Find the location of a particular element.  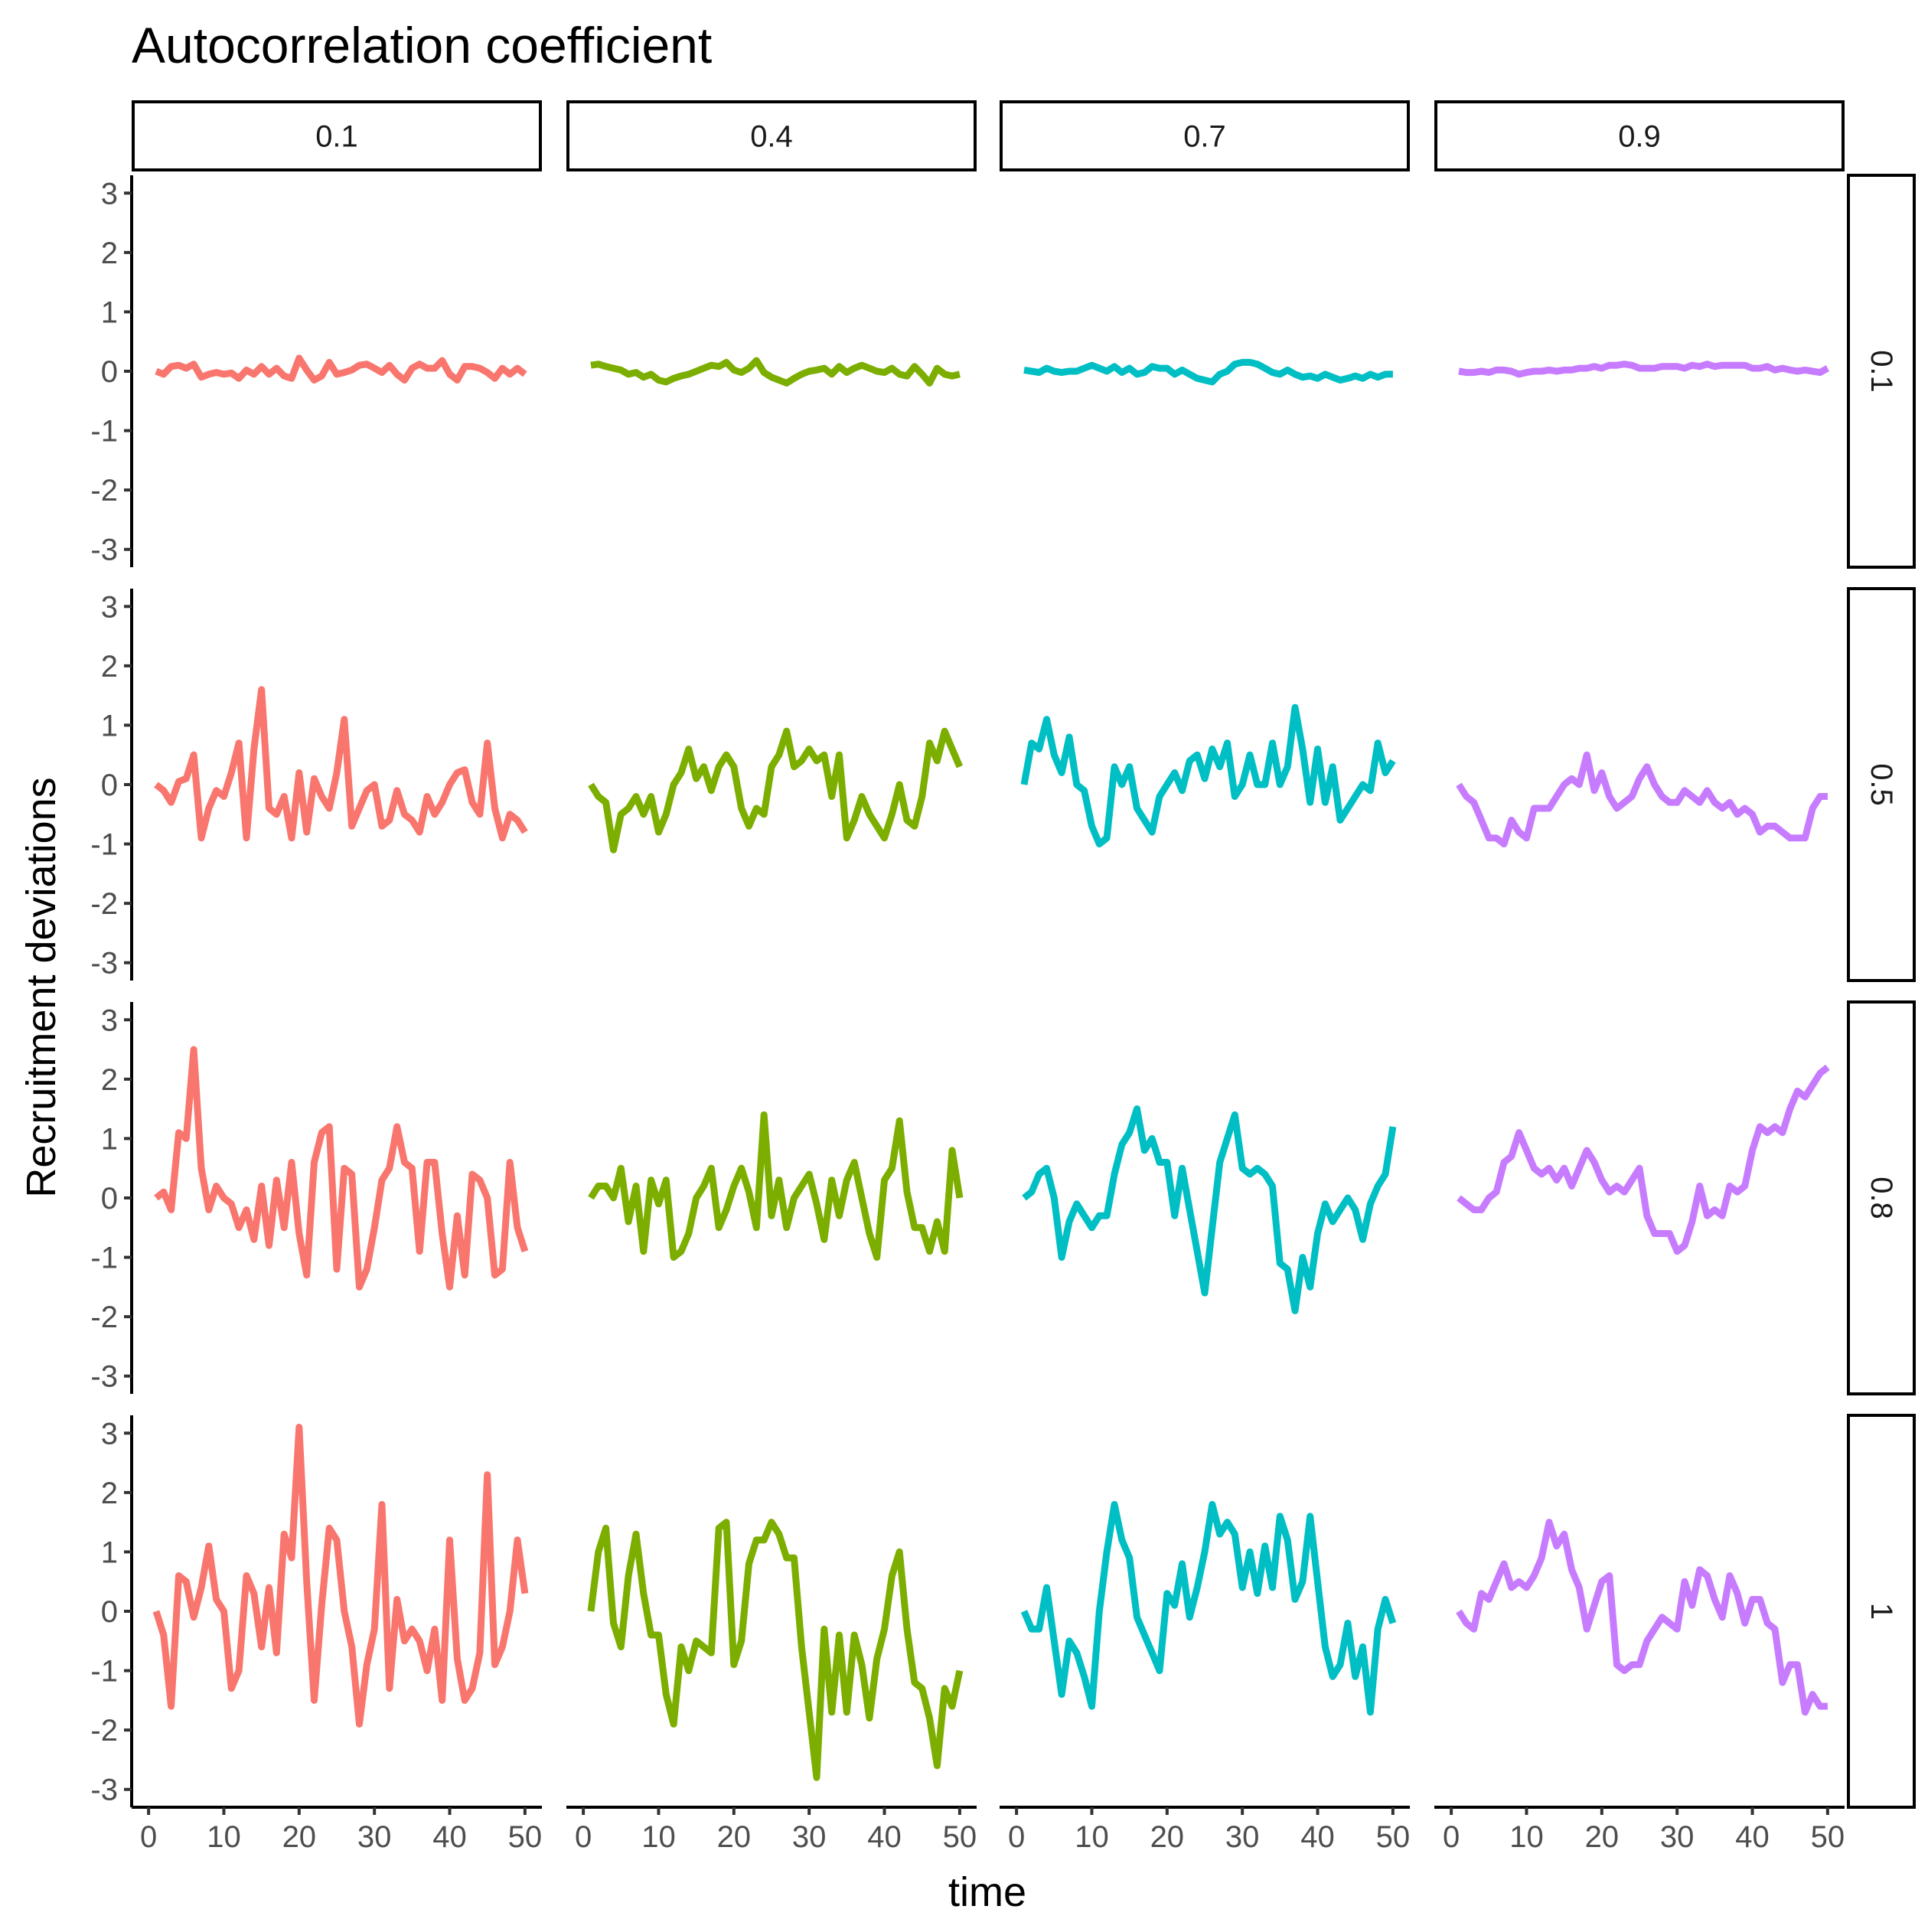

series-line-row-0.5-col-0.4 is located at coordinates (776, 790).